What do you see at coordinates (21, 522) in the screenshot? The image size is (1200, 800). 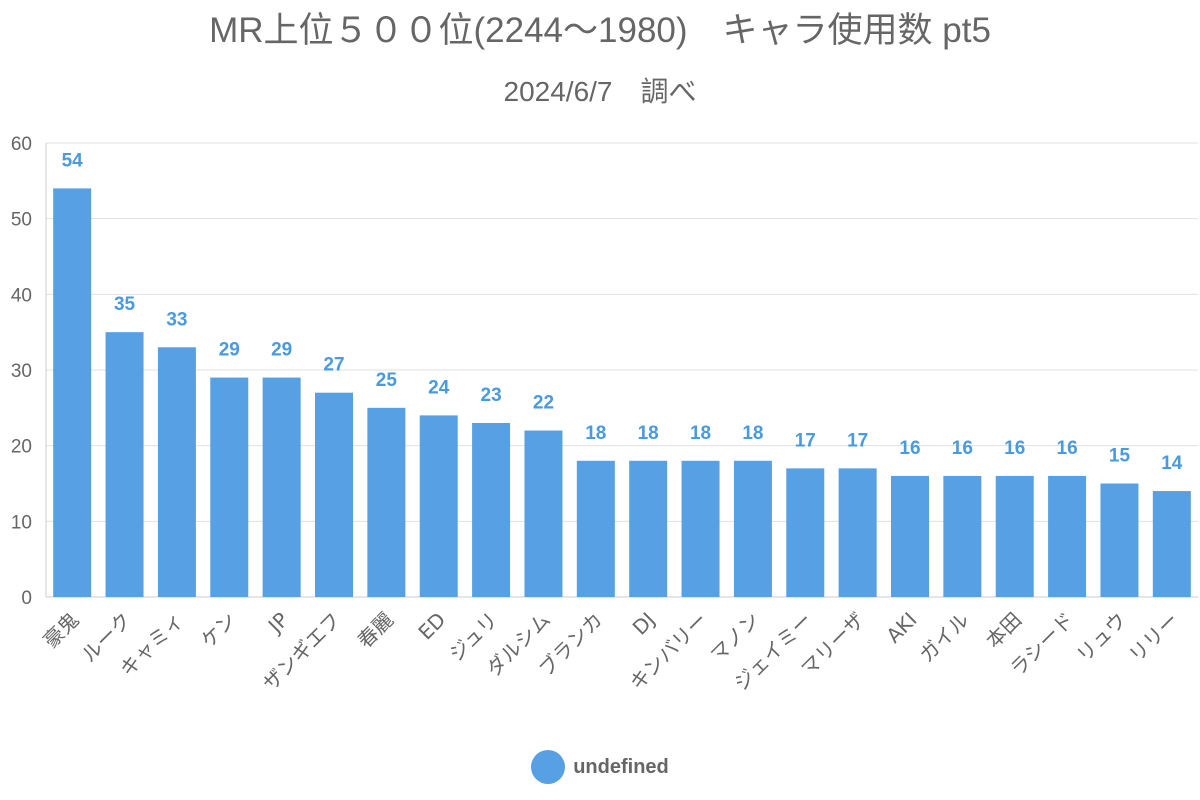 I see `y-tick-label: 10` at bounding box center [21, 522].